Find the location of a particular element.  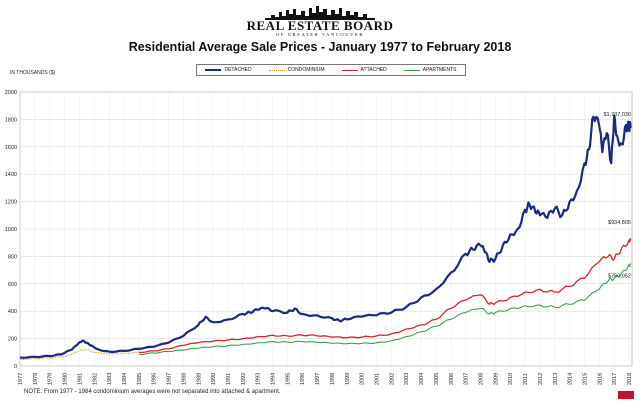

x-tick-label: 1978 is located at coordinates (36, 379).